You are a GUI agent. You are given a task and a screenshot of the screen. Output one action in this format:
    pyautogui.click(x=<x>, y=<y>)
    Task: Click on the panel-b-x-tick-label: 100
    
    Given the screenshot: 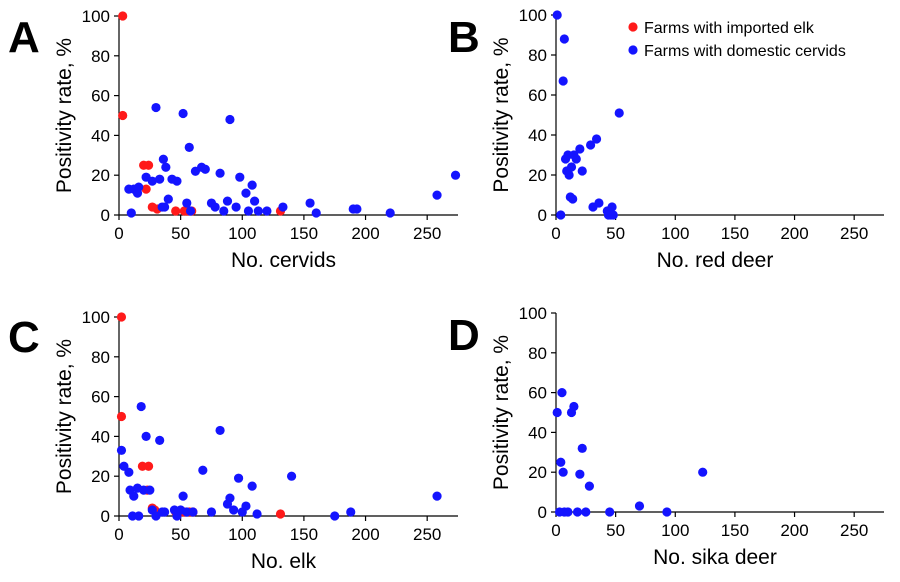 What is the action you would take?
    pyautogui.click(x=675, y=233)
    